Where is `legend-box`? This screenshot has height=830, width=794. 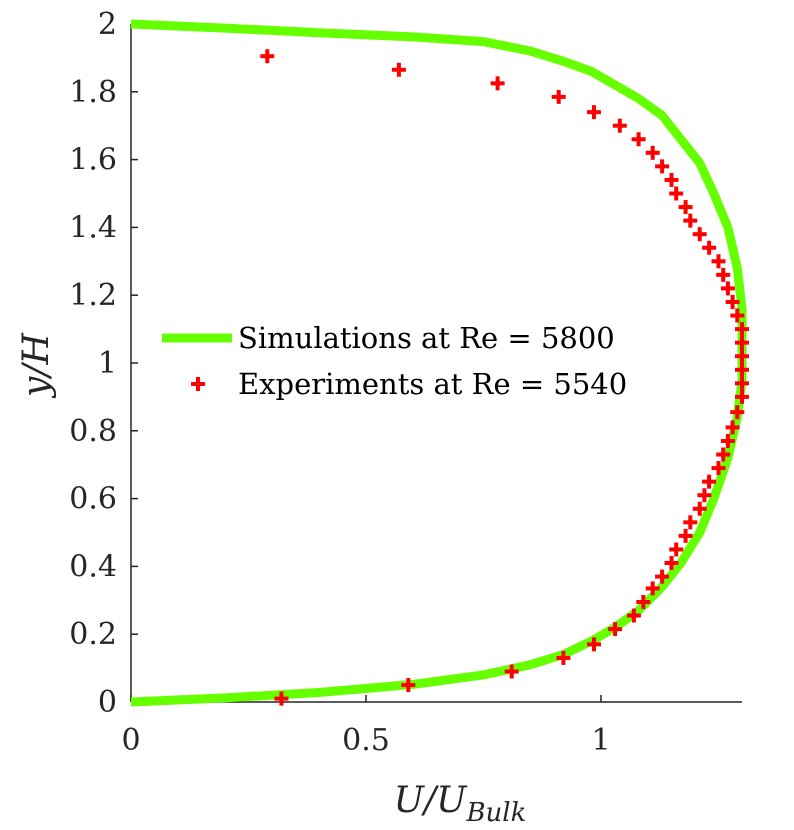 legend-box is located at coordinates (427, 360).